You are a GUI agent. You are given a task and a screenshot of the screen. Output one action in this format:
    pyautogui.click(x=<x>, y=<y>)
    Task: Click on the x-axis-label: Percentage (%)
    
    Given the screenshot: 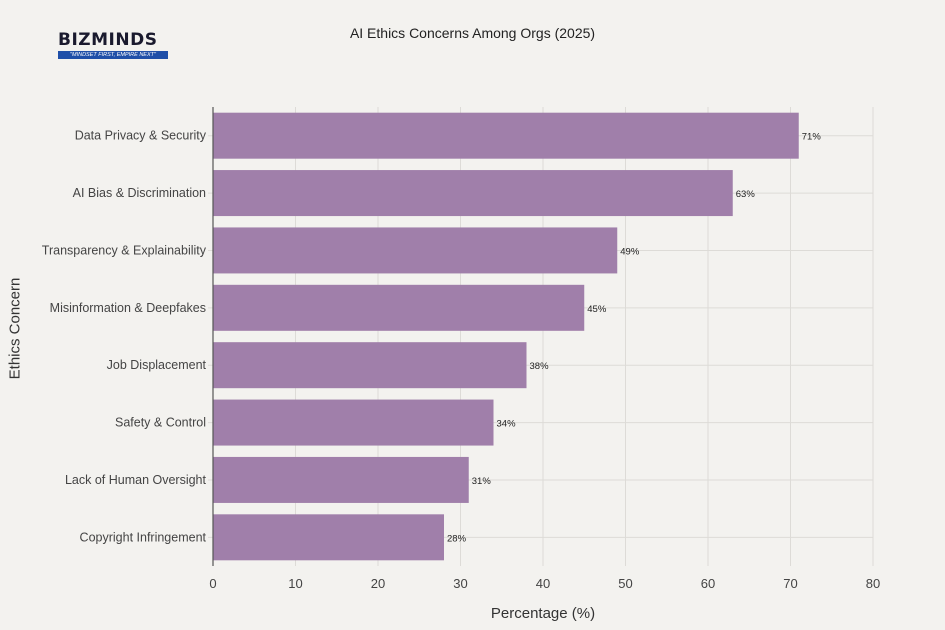 What is the action you would take?
    pyautogui.click(x=543, y=613)
    